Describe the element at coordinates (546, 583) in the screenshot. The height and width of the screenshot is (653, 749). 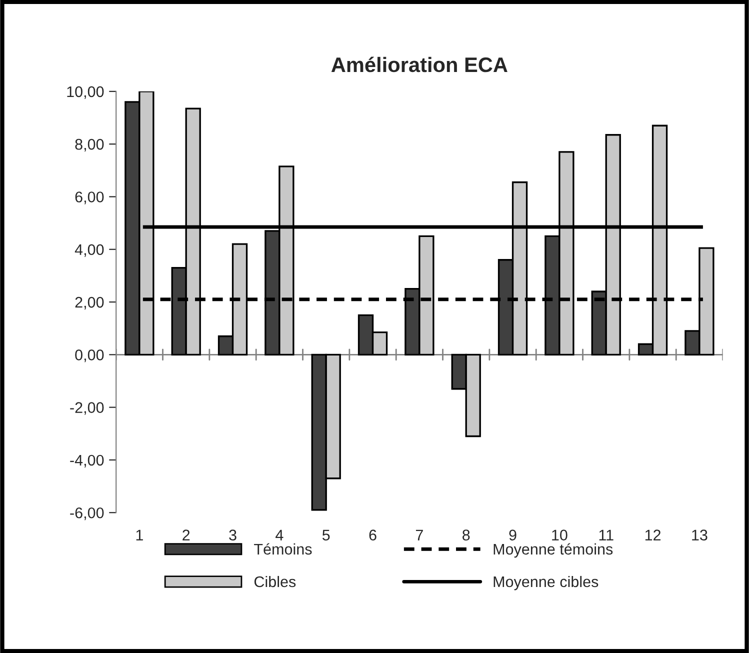
I see `legend-label: Moyenne cibles` at that location.